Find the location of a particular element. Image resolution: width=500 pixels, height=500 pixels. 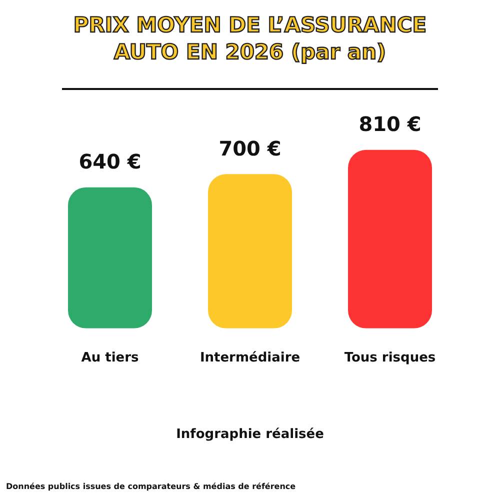

x-tick-label: Tous risques is located at coordinates (390, 358).